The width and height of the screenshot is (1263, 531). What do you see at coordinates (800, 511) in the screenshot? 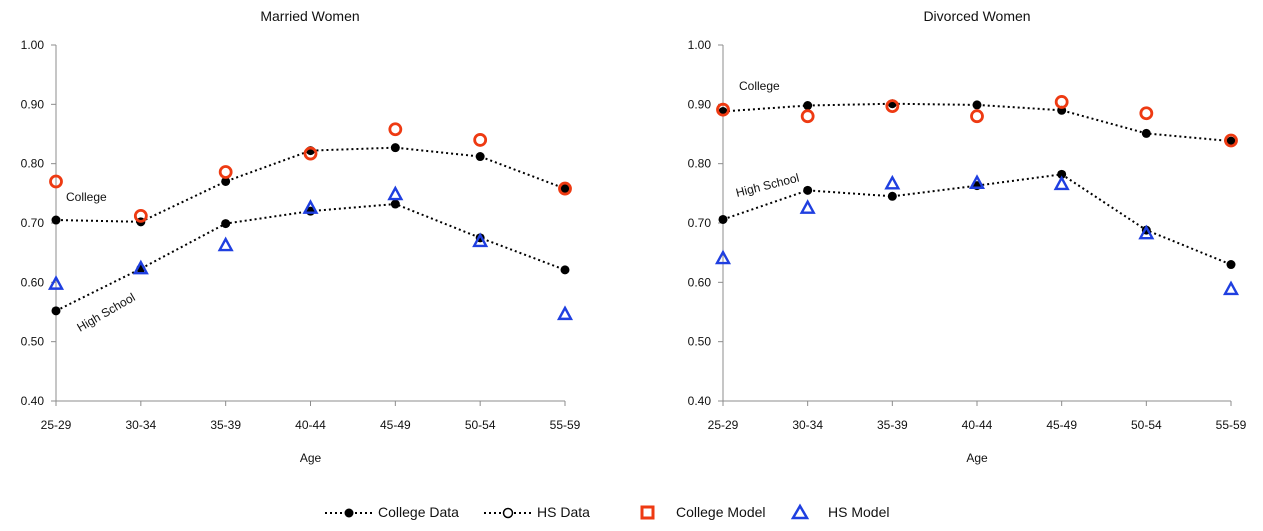
I see `legend-swatch-hs-model` at bounding box center [800, 511].